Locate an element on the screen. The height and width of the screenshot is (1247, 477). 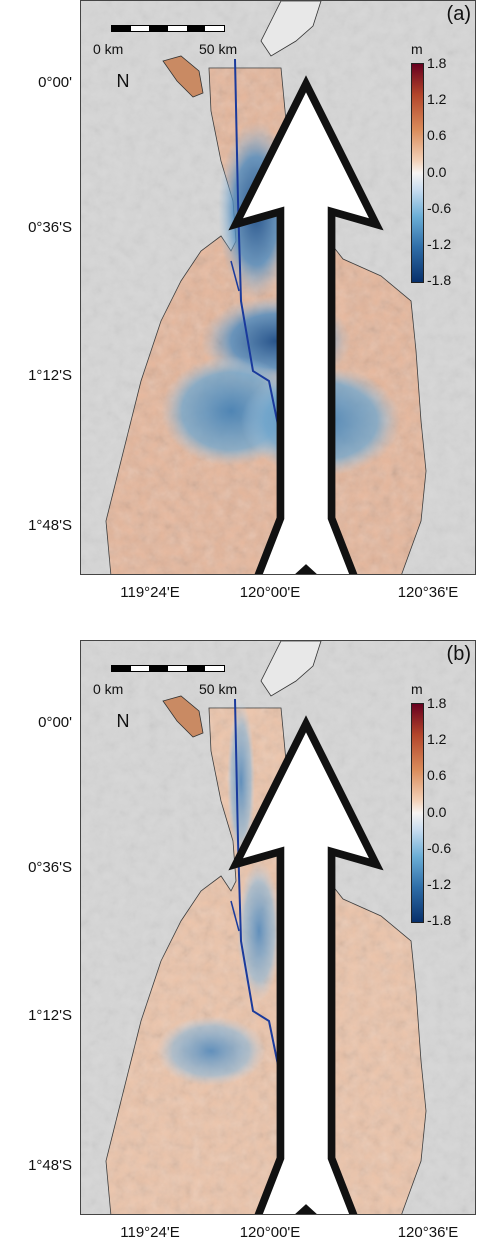
panel-label-a: (a) is located at coordinates (458, 14).